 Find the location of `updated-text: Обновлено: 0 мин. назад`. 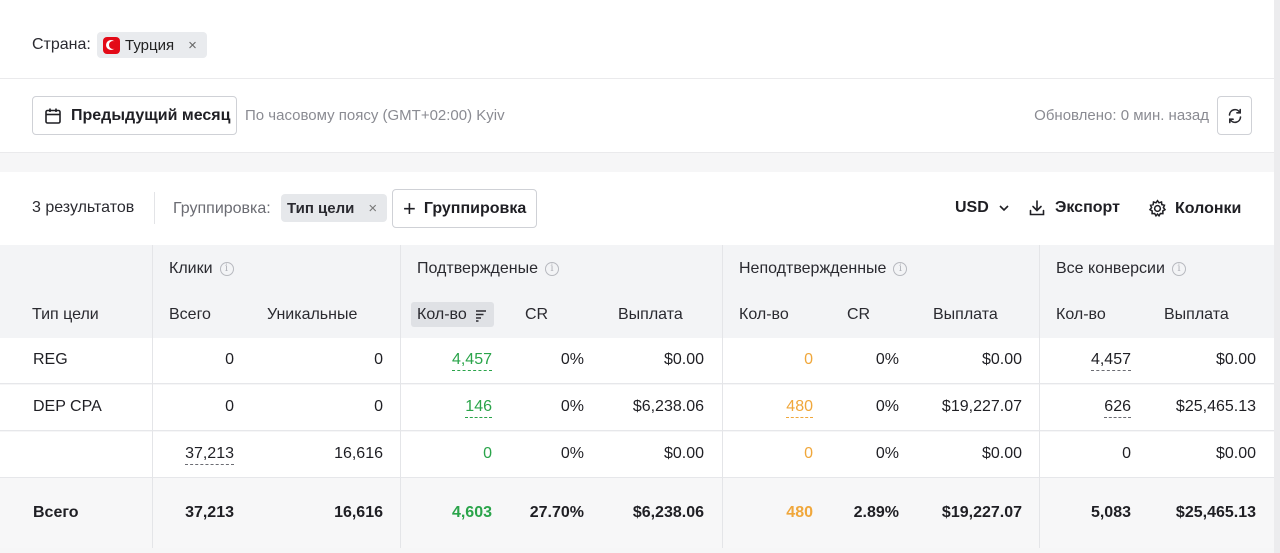

updated-text: Обновлено: 0 мин. назад is located at coordinates (1121, 115).